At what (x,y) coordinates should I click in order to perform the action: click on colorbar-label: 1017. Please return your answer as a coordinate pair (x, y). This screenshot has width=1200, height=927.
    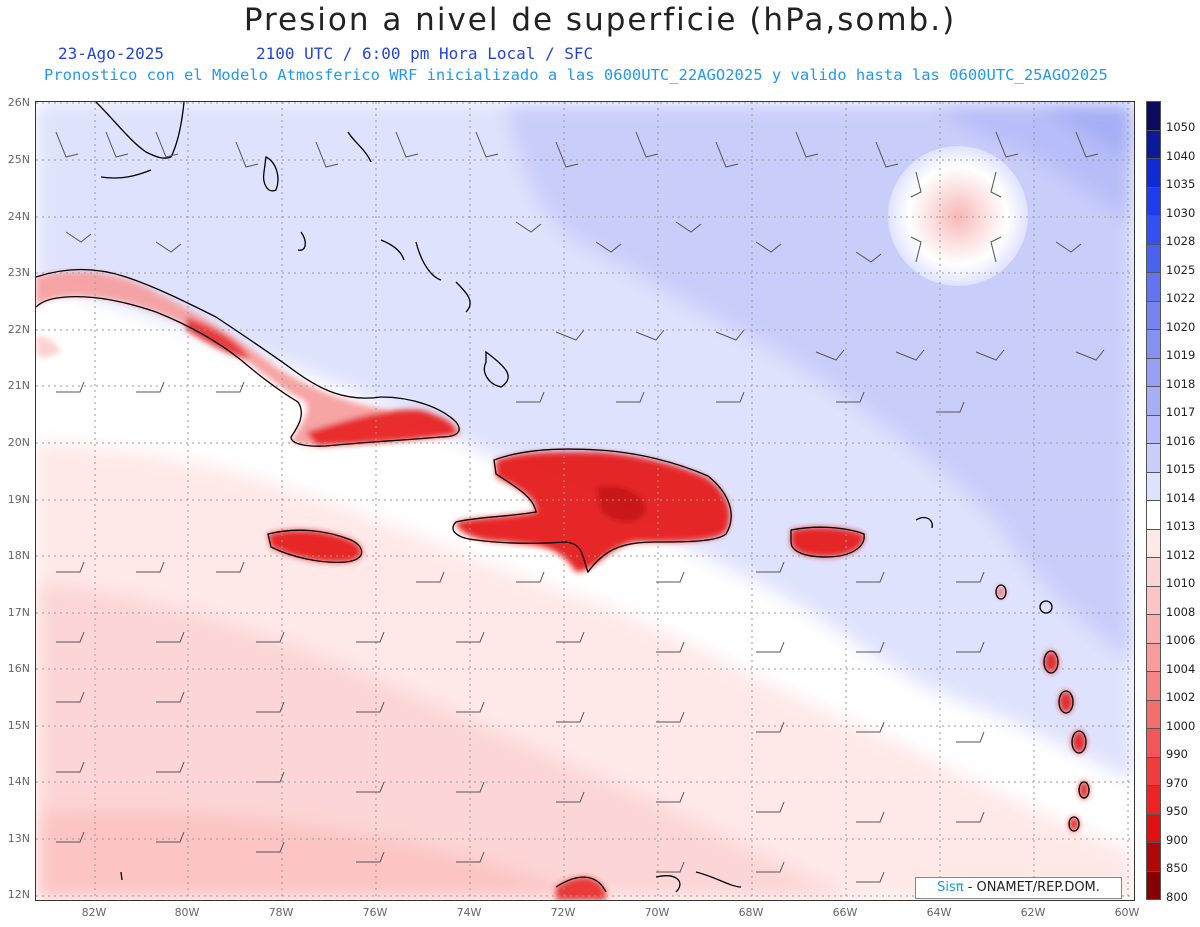
    Looking at the image, I should click on (1181, 412).